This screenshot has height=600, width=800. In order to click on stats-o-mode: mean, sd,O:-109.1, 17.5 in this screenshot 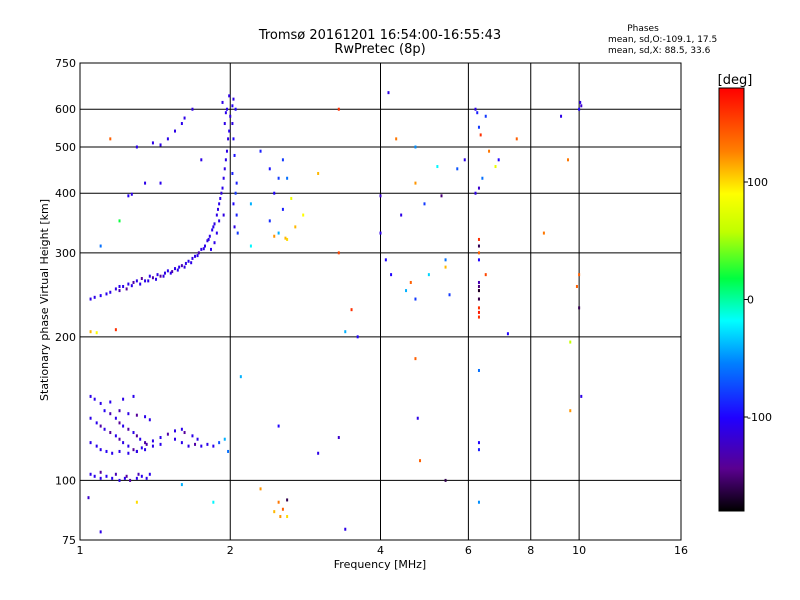, I will do `click(662, 40)`.